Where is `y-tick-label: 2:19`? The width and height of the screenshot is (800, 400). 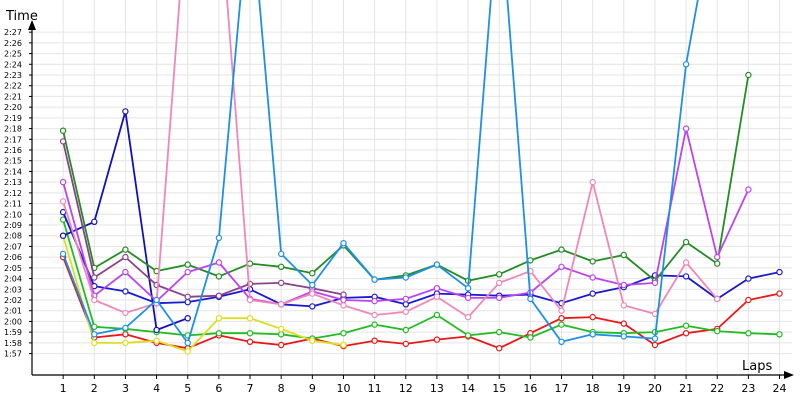
y-tick-label: 2:19 is located at coordinates (13, 118).